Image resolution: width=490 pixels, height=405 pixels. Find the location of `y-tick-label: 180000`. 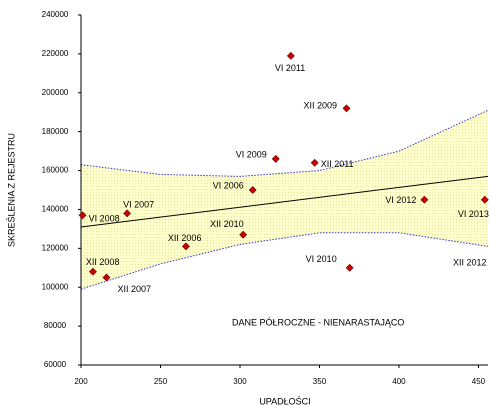

y-tick-label: 180000 is located at coordinates (55, 131).